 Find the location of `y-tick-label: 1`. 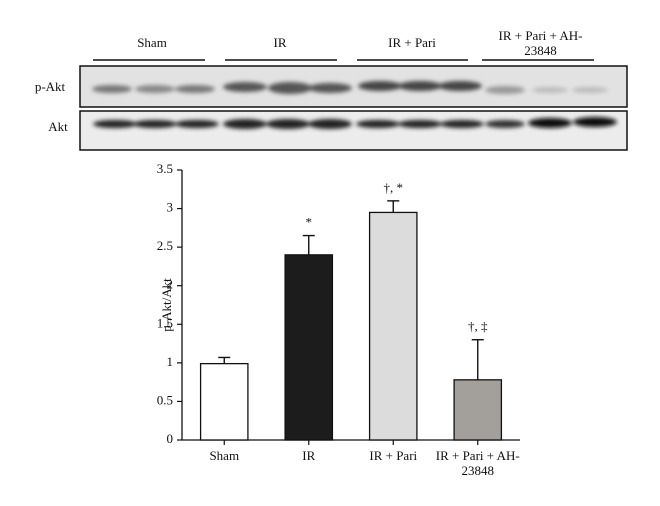

y-tick-label: 1 is located at coordinates (170, 361).